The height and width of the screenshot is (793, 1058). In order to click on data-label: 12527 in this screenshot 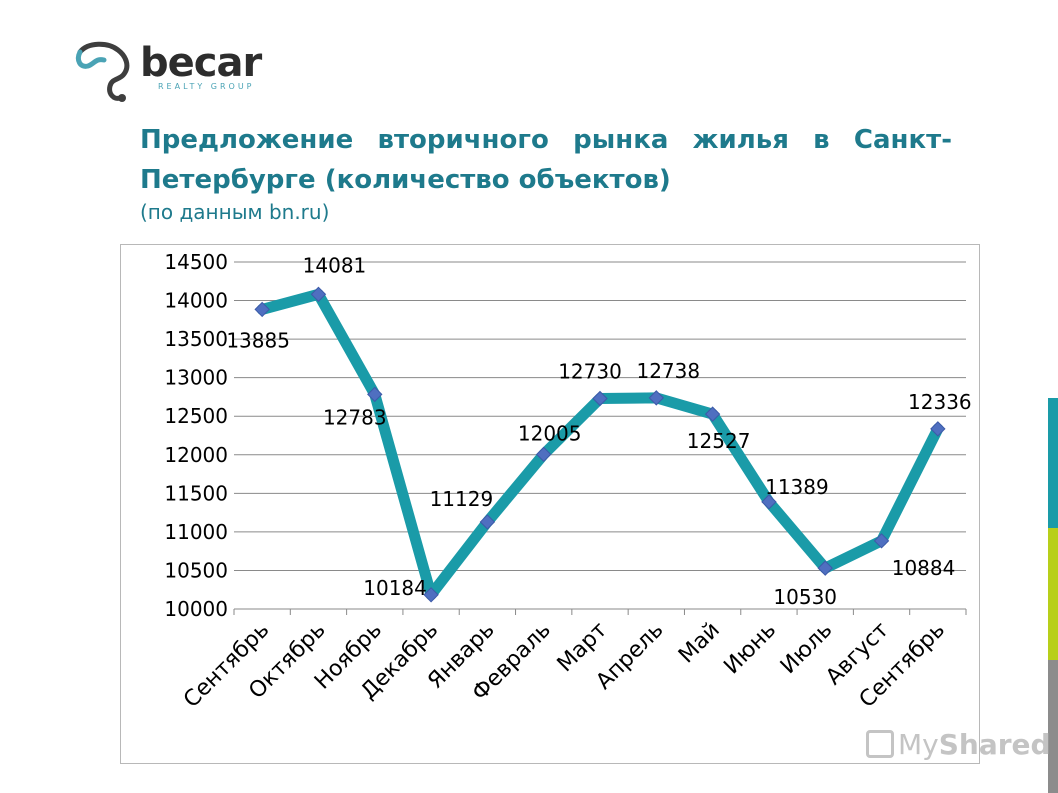, I will do `click(719, 441)`.